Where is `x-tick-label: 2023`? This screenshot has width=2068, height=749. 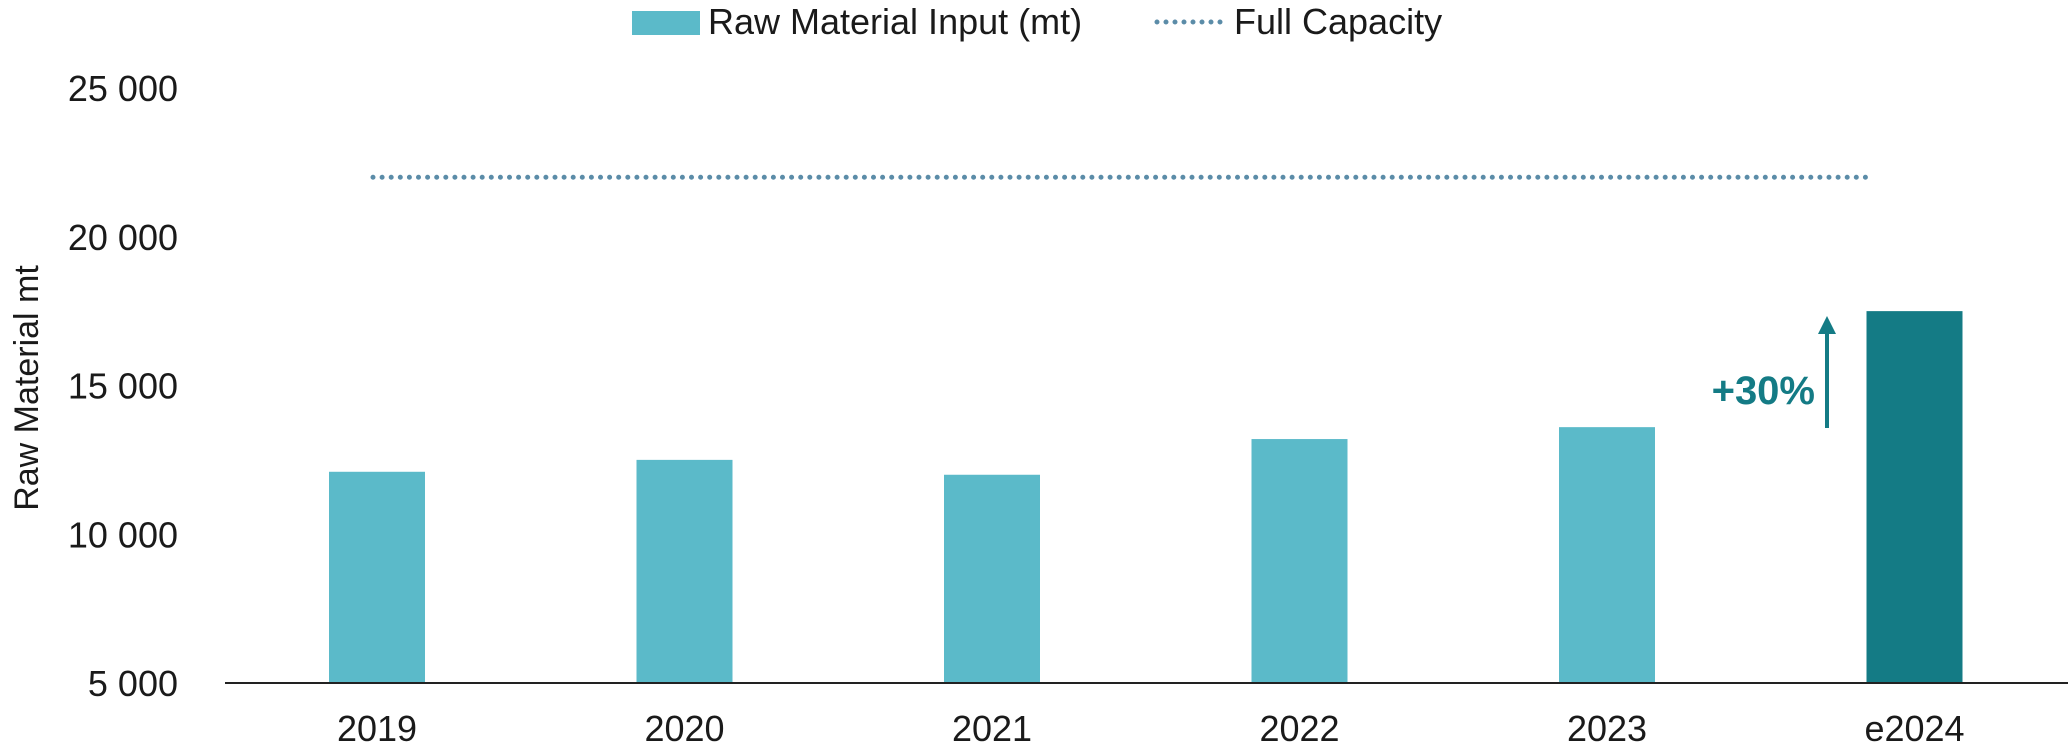
x-tick-label: 2023 is located at coordinates (1607, 728).